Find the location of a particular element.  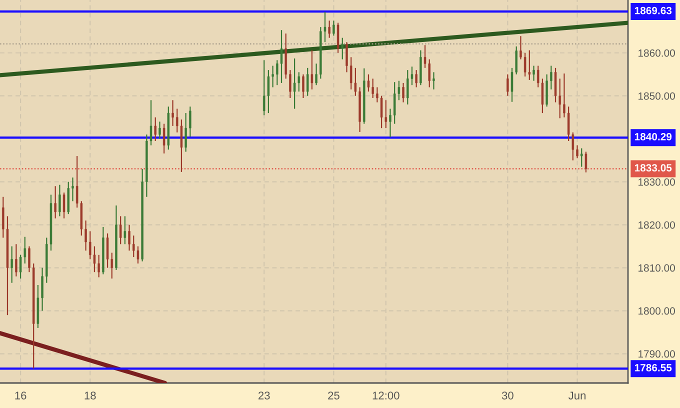

y-tick-label: 1820.00 is located at coordinates (656, 225).